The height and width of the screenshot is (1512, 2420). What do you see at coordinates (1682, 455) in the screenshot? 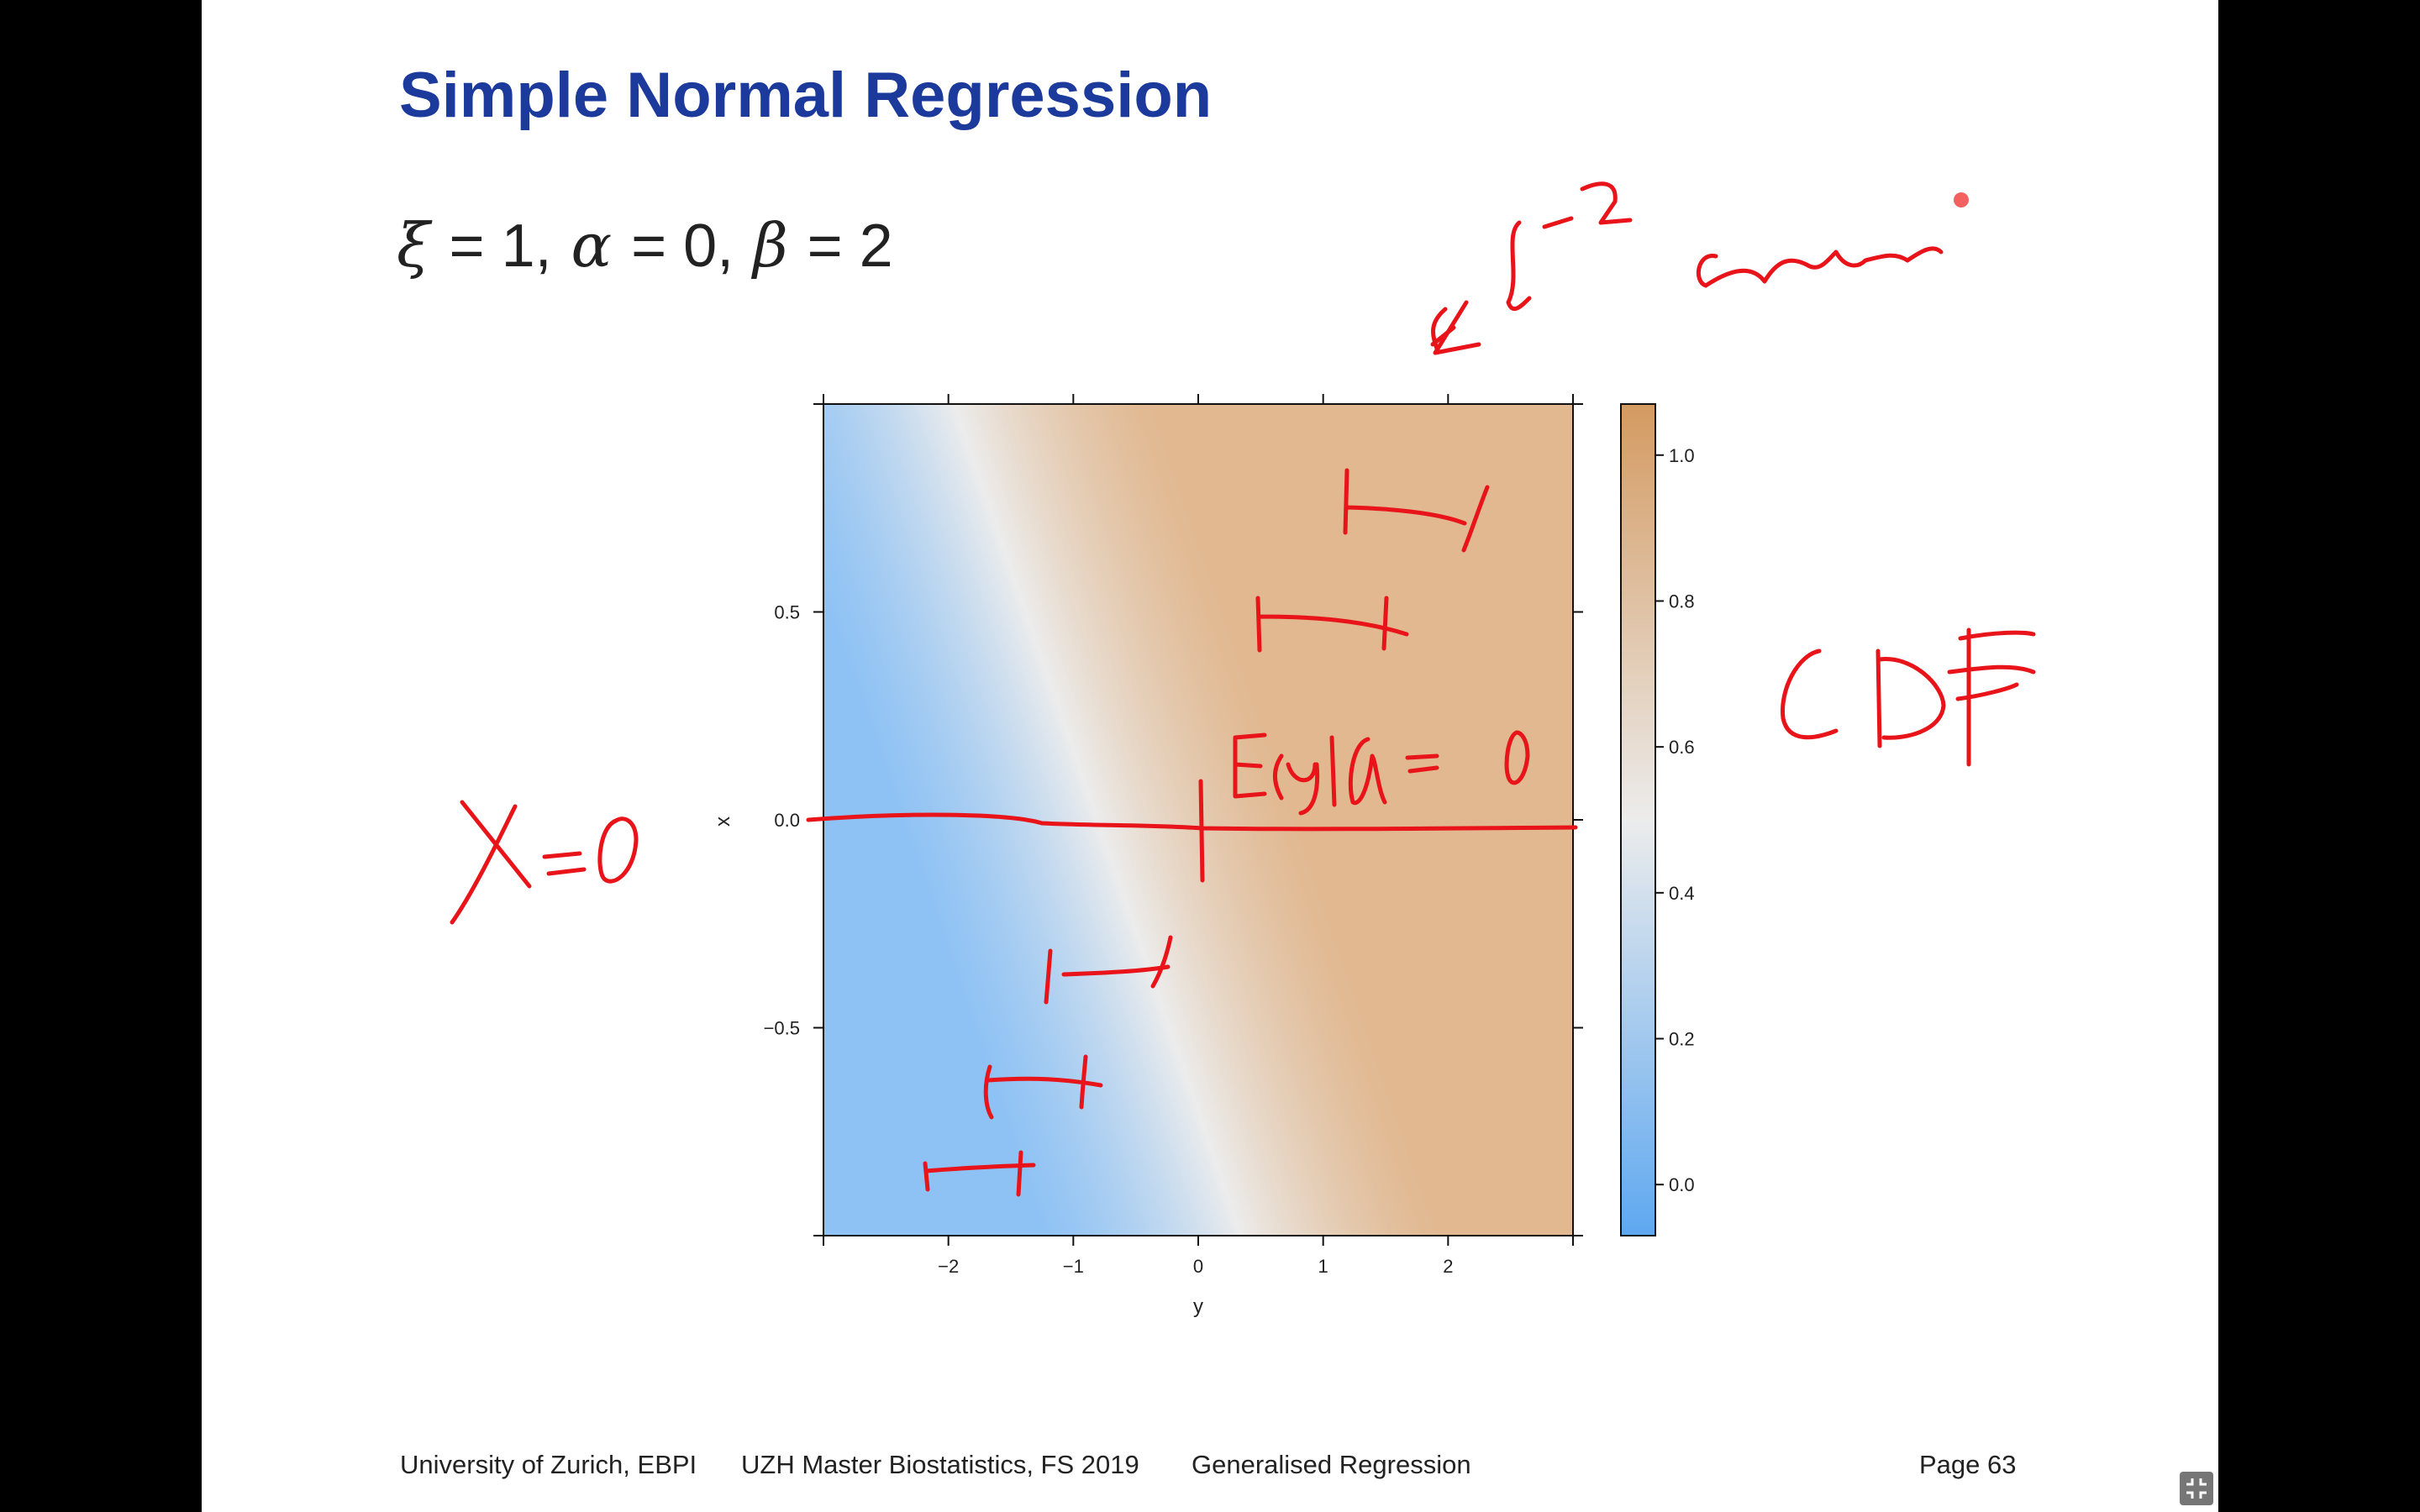
I see `colorbar-tick-label: 1.0` at bounding box center [1682, 455].